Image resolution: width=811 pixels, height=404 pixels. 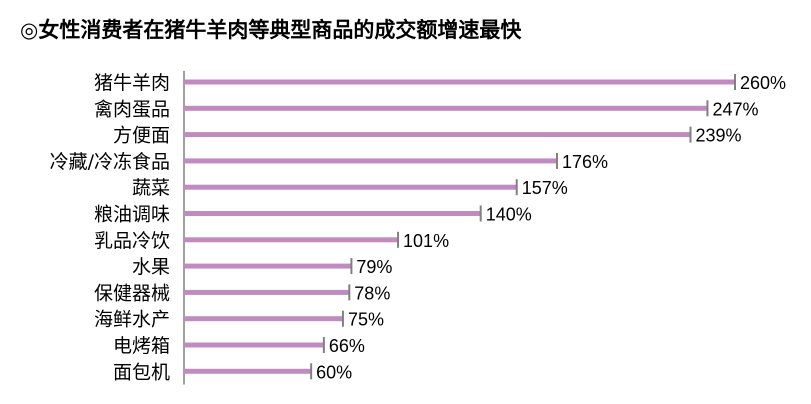 I want to click on category-label: 水果, so click(x=151, y=267).